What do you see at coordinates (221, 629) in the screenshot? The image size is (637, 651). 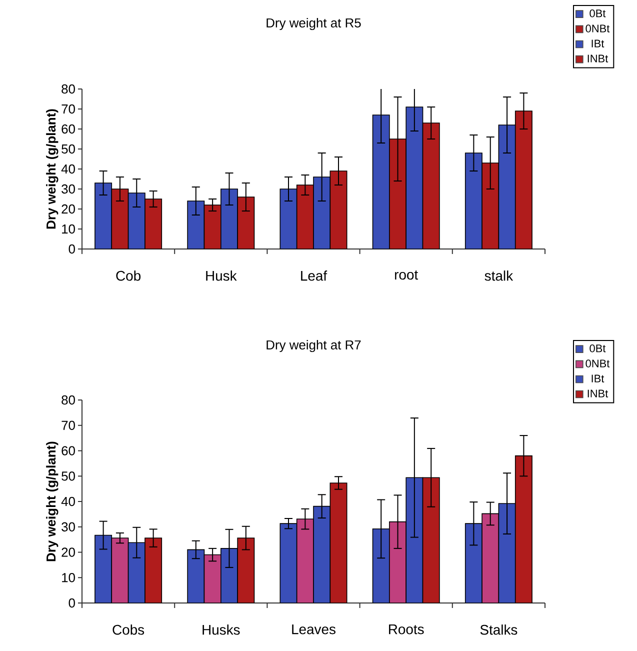 I see `x-tick-label: Husks` at bounding box center [221, 629].